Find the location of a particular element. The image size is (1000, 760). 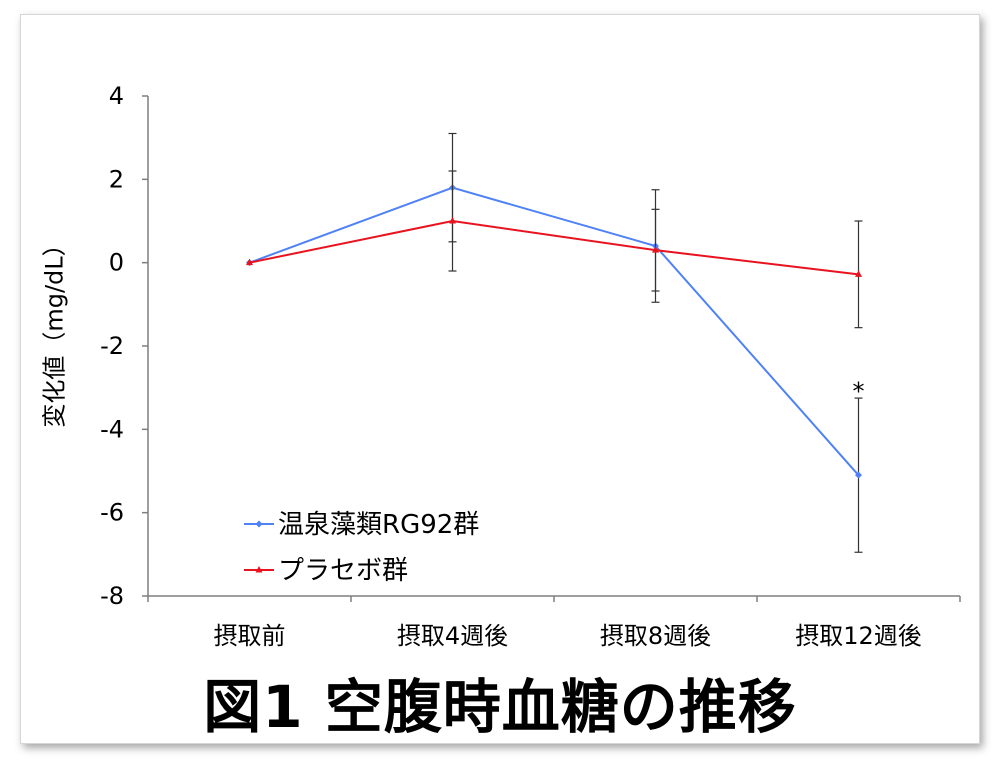

x-tick-label: 摂取12週後 is located at coordinates (858, 636).